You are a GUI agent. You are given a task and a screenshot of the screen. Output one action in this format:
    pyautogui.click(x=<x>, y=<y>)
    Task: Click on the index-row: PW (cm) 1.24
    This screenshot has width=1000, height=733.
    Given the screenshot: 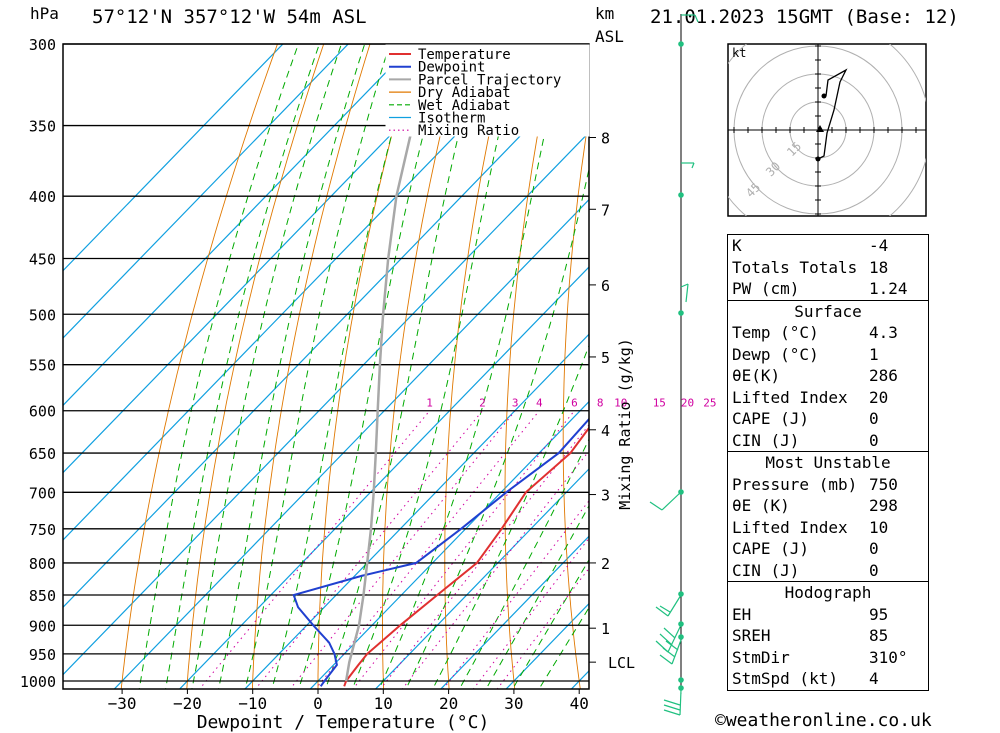 What is the action you would take?
    pyautogui.click(x=828, y=289)
    